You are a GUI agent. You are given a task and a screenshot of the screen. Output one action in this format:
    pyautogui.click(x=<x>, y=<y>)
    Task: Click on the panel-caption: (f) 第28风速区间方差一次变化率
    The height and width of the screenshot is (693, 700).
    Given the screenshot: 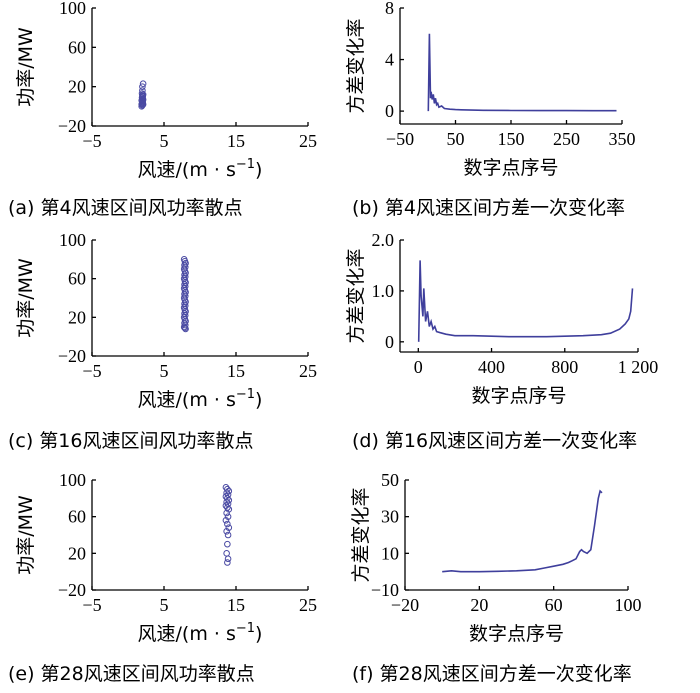 What is the action you would take?
    pyautogui.click(x=492, y=674)
    